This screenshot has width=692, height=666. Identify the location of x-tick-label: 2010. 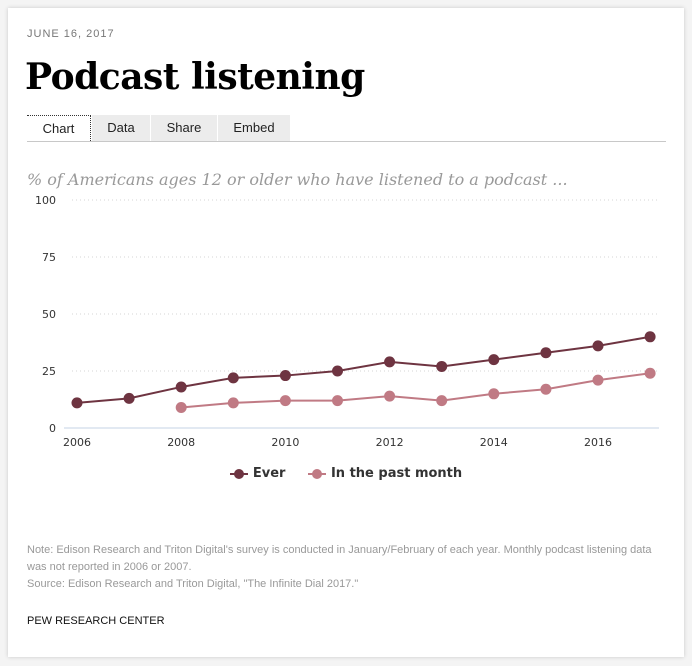
(285, 442).